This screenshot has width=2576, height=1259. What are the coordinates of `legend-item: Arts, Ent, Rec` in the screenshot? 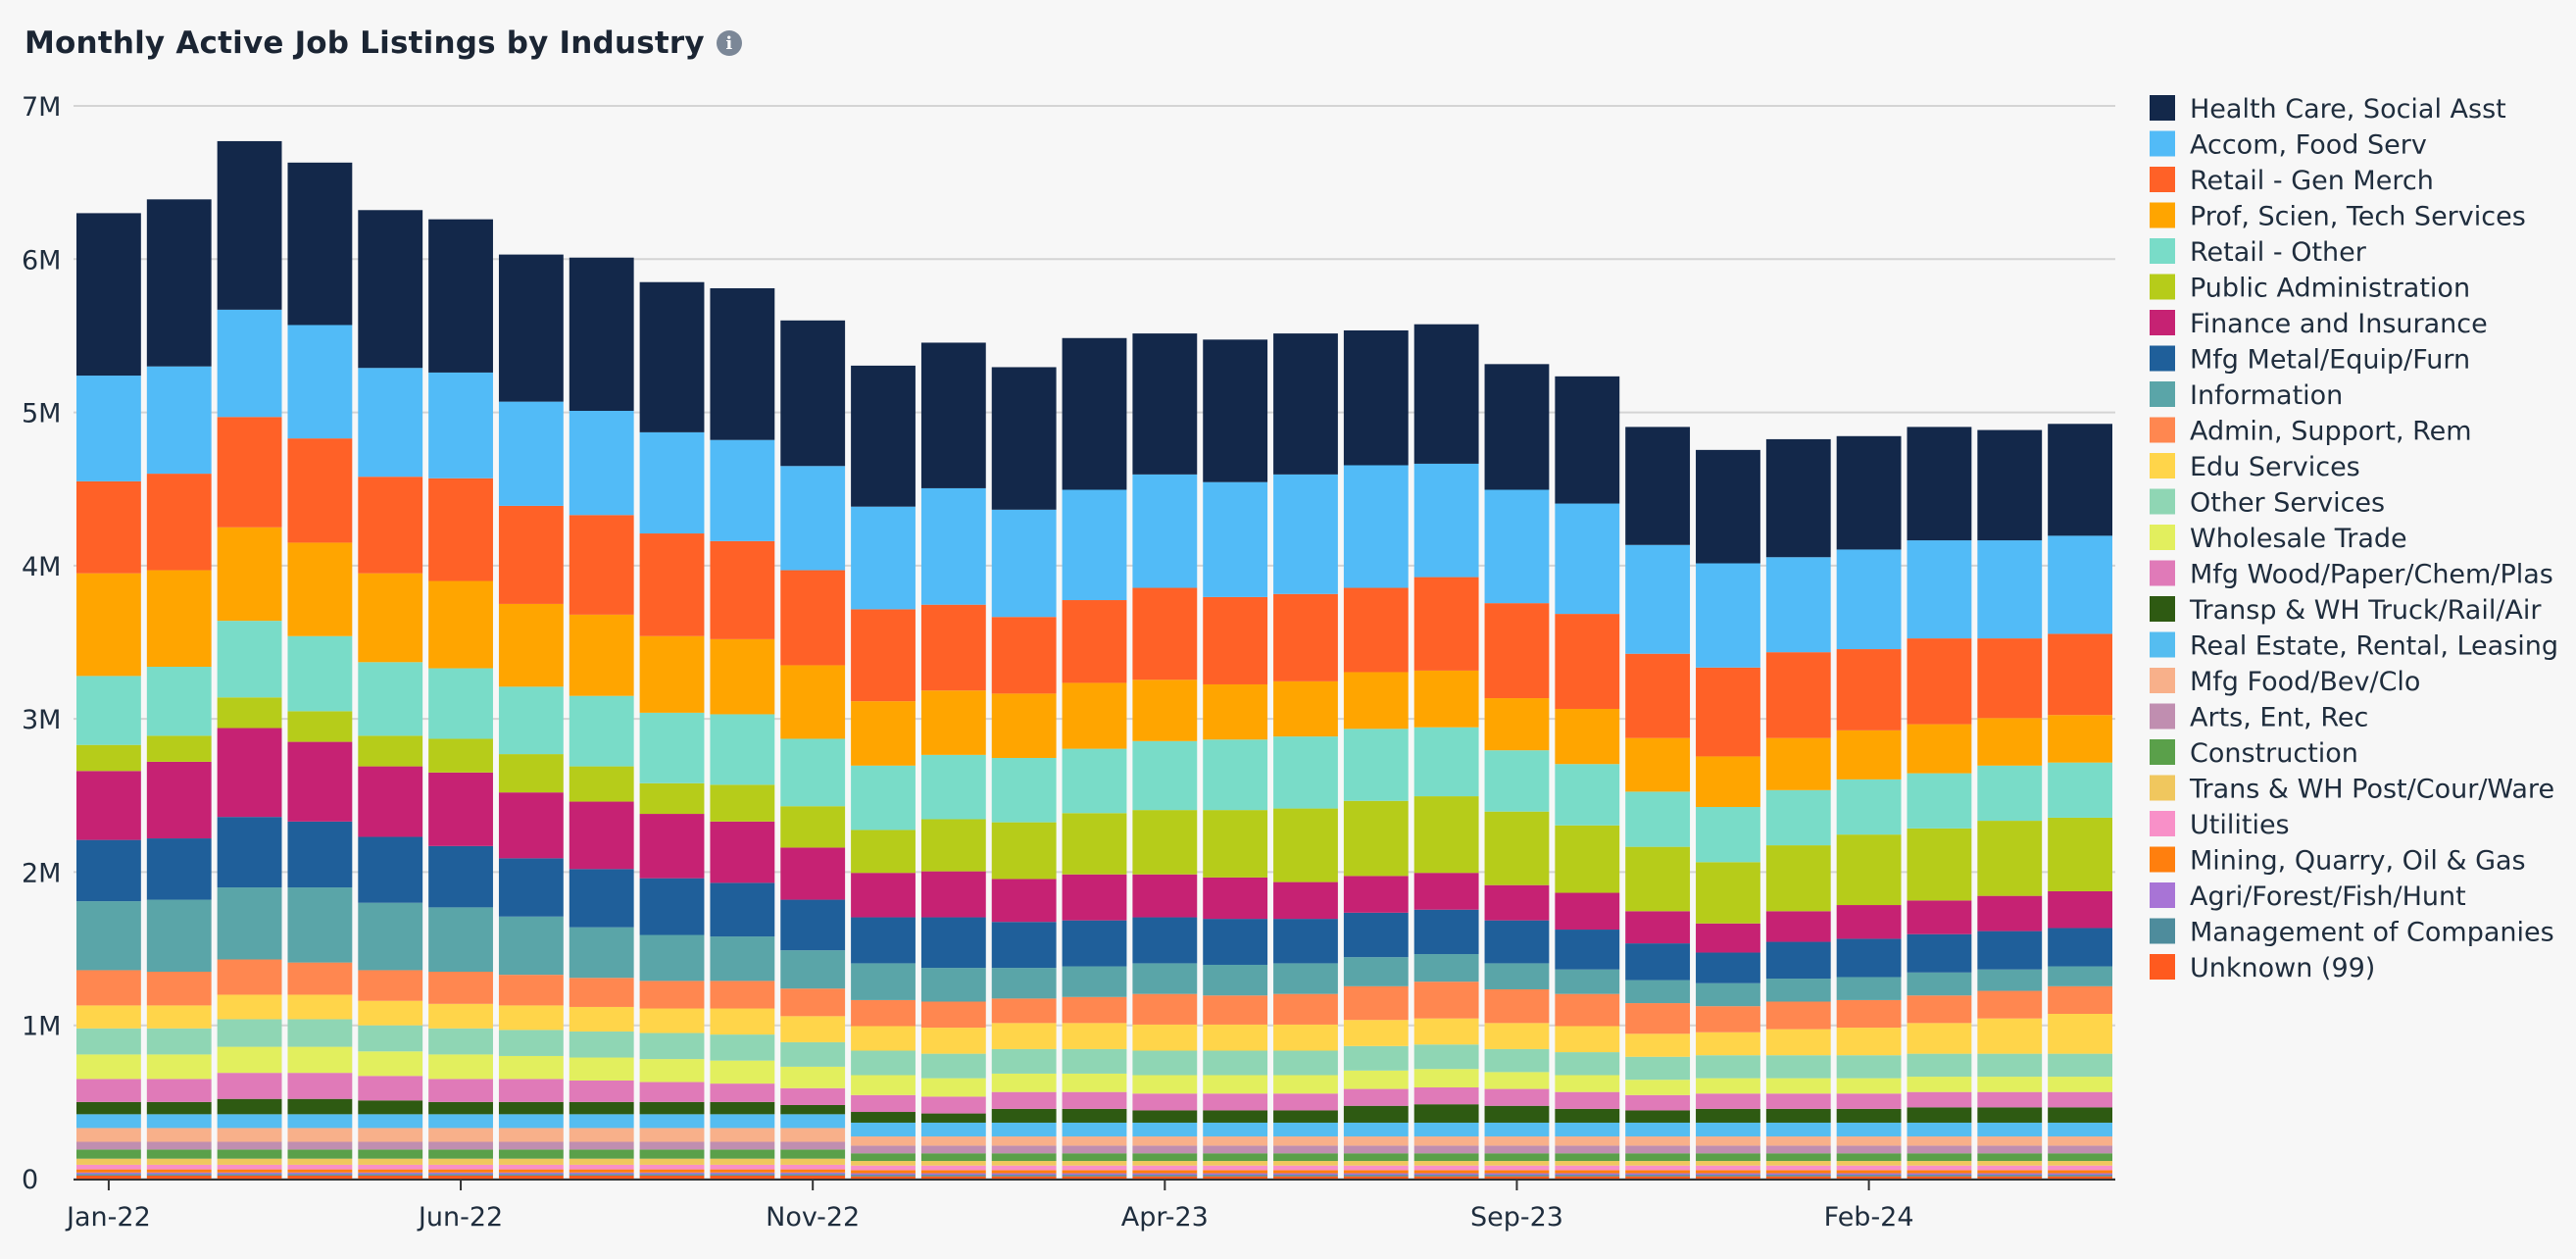 It's located at (2259, 718).